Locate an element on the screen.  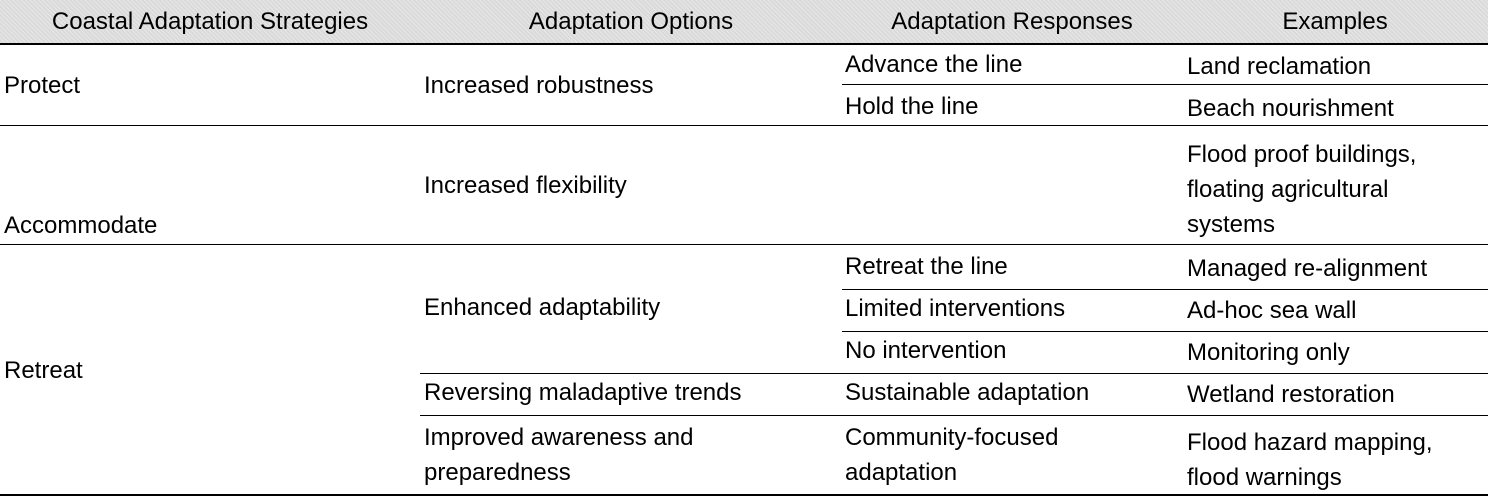
option-cell: Enhanced adaptability is located at coordinates (542, 307).